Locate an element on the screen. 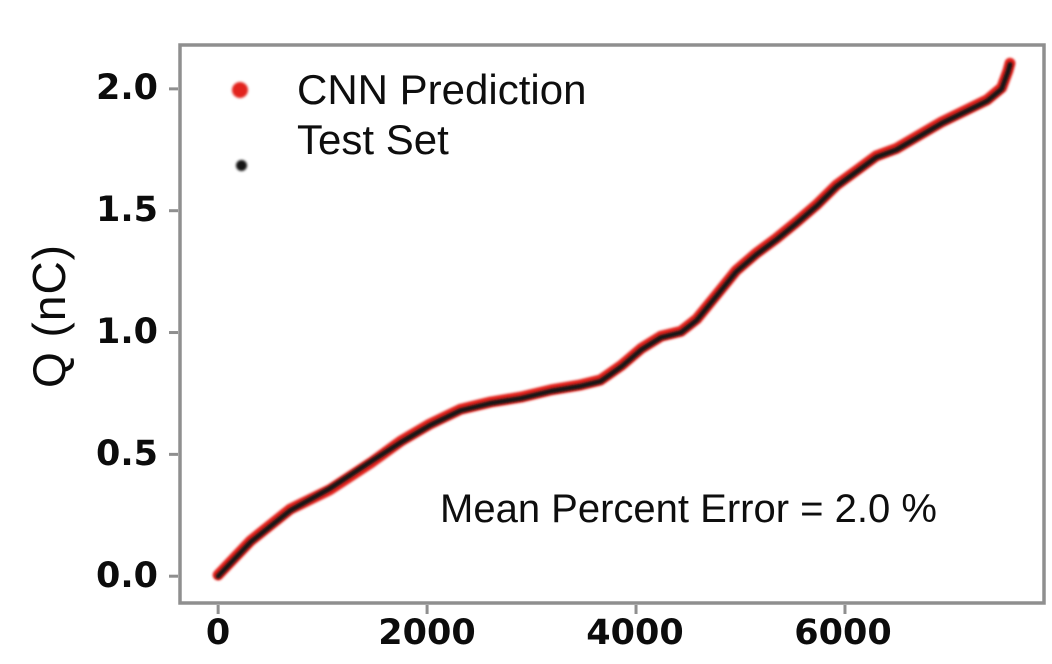 The image size is (1052, 664). y-tick-label-1-5: 1.5 is located at coordinates (126, 210).